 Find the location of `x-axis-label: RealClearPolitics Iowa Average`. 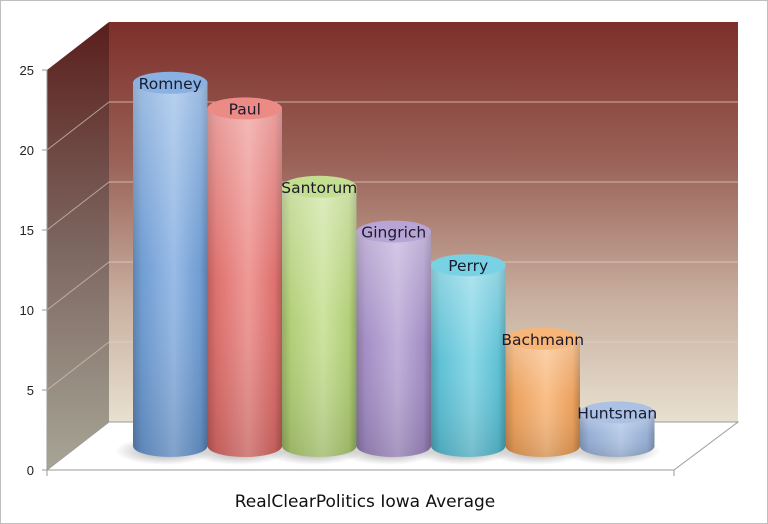

x-axis-label: RealClearPolitics Iowa Average is located at coordinates (365, 502).